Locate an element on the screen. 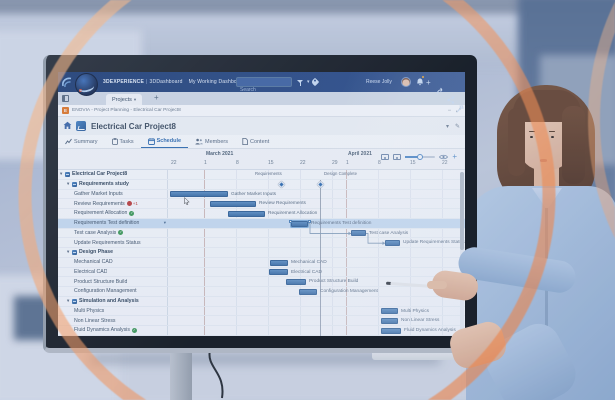  tab-label: Projects is located at coordinates (122, 99).